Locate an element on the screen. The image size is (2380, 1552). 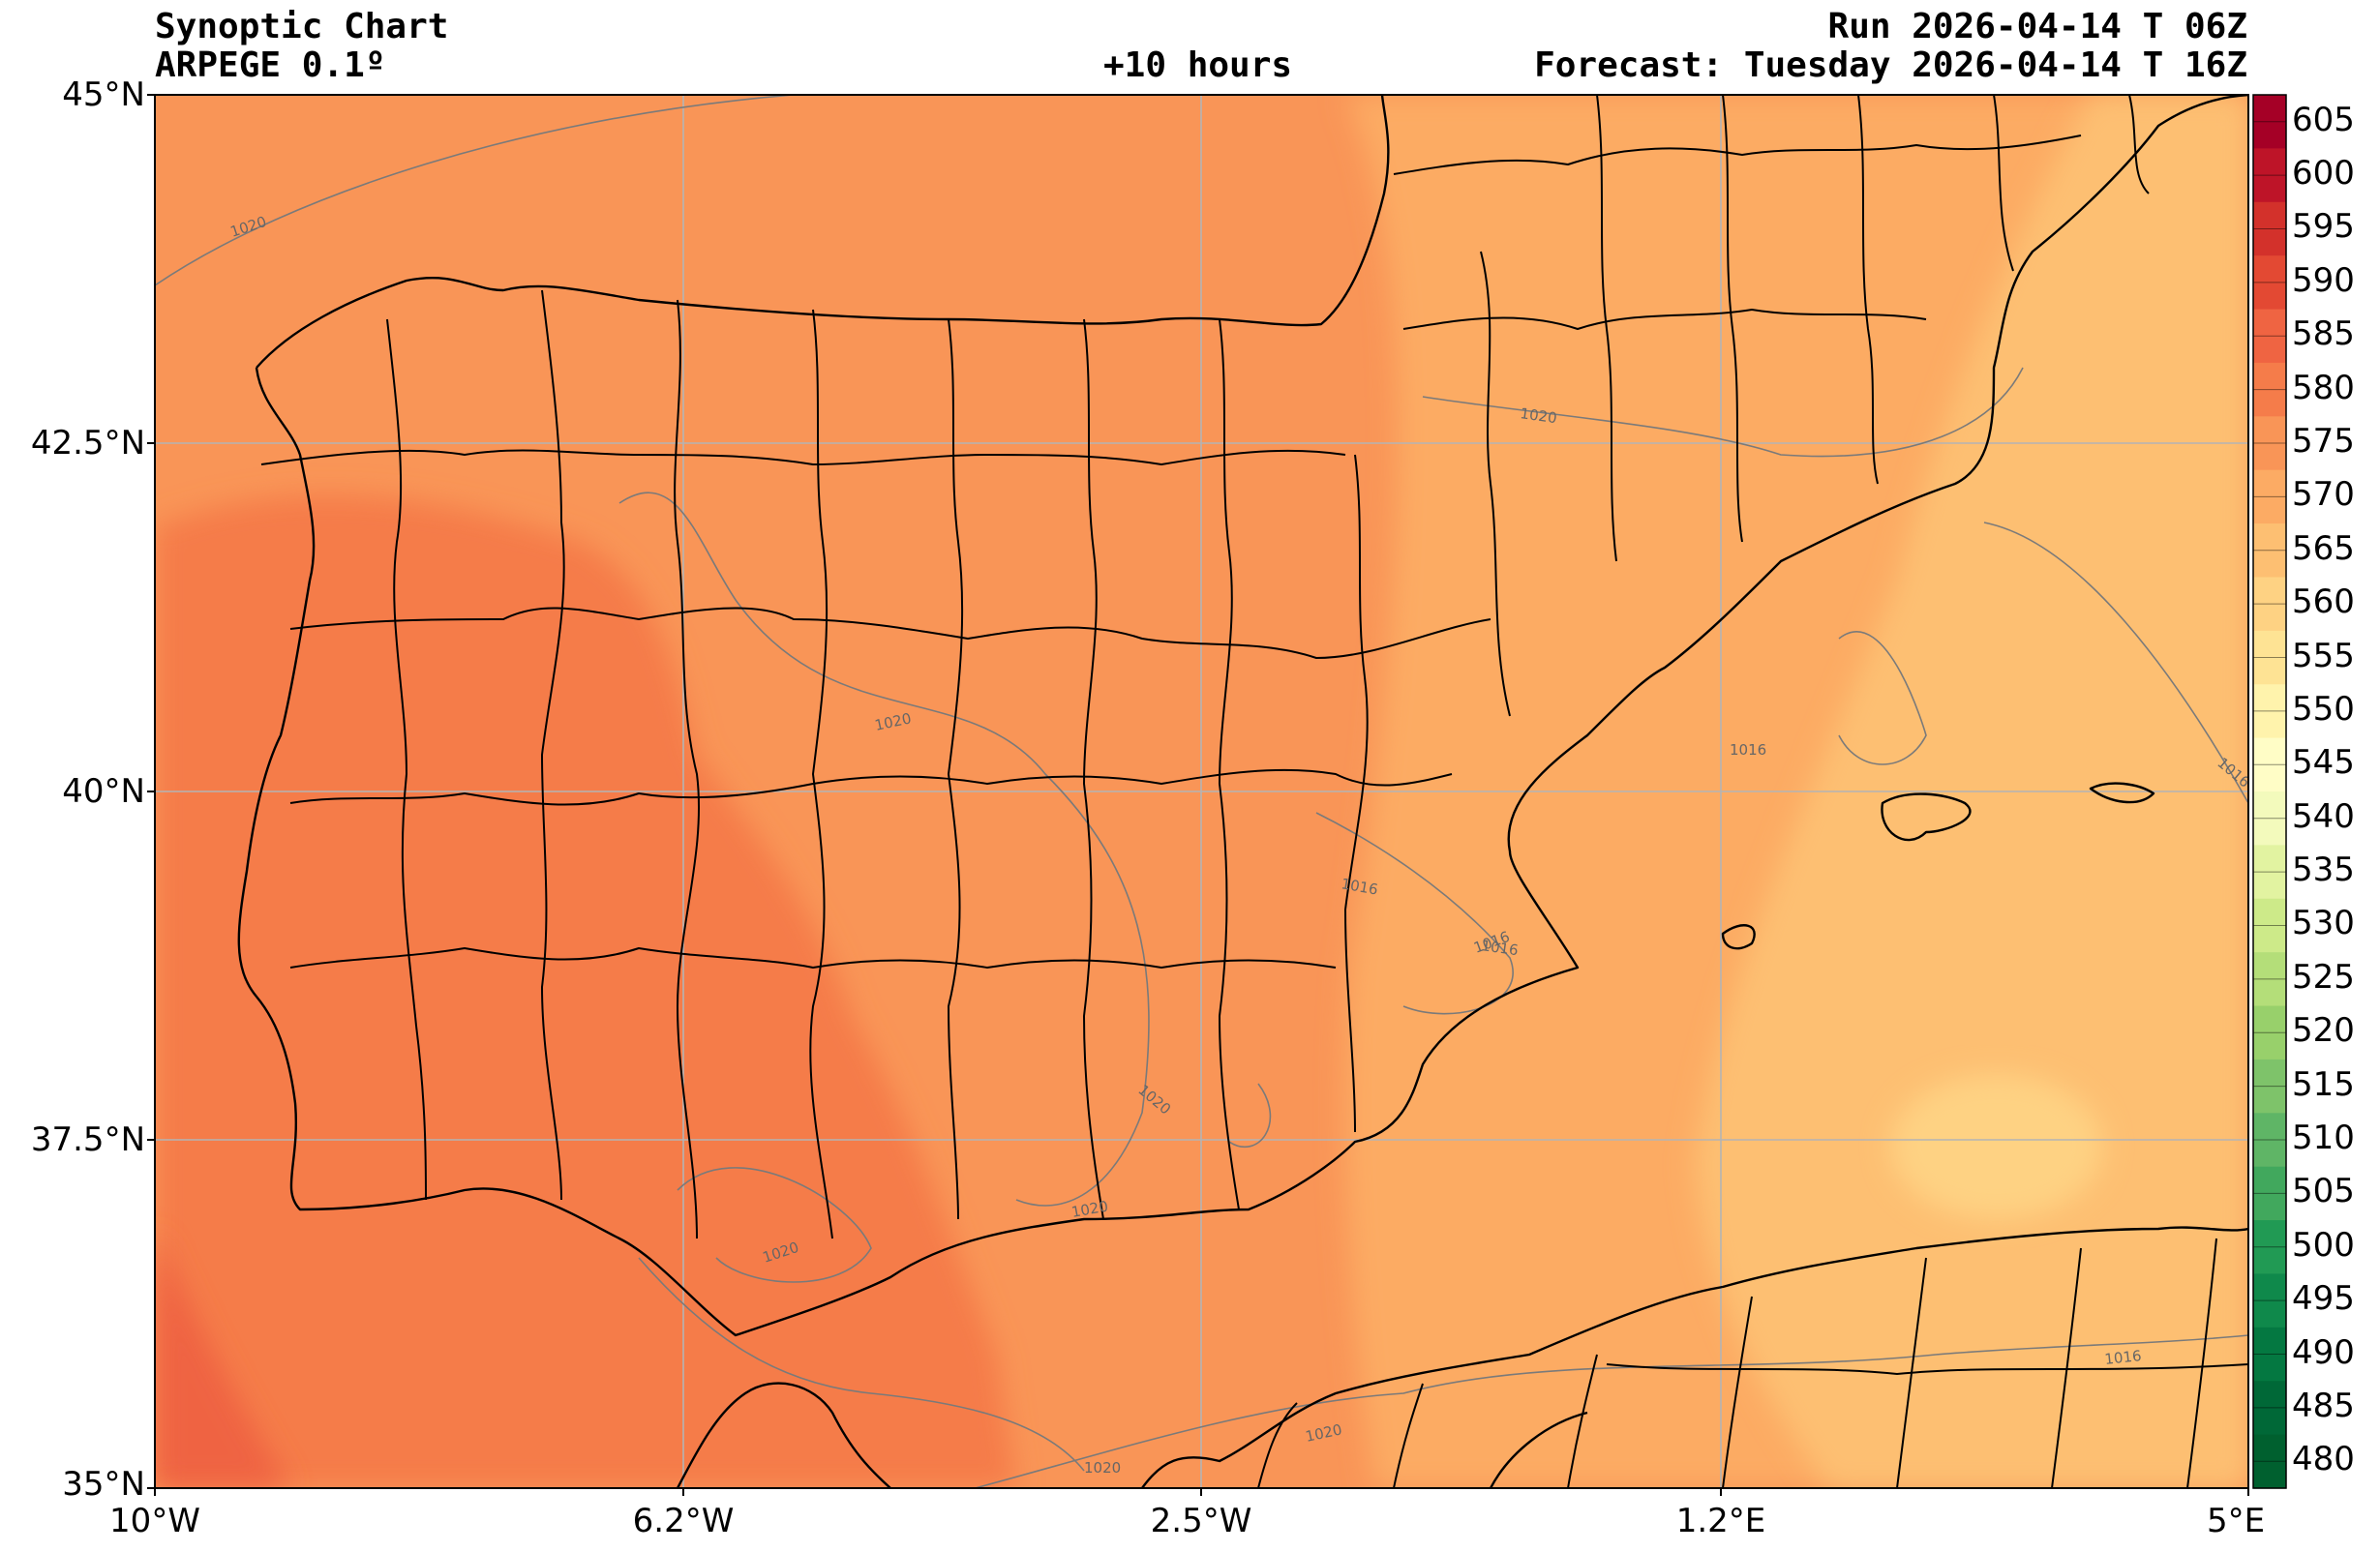
model-name: ARPEGE 0.1º is located at coordinates (270, 65).